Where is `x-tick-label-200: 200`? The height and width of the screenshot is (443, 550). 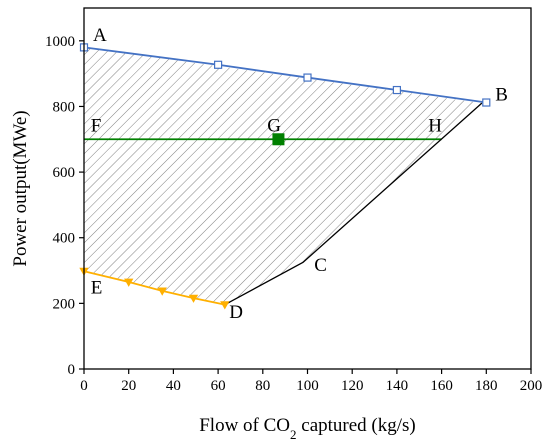
x-tick-label-200: 200 is located at coordinates (531, 386).